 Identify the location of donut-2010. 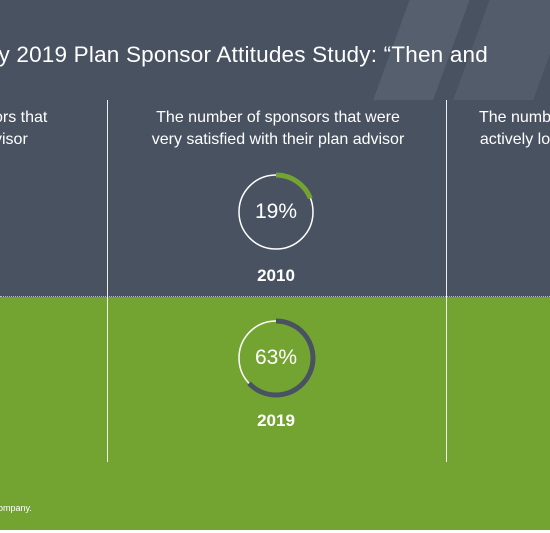
(276, 211).